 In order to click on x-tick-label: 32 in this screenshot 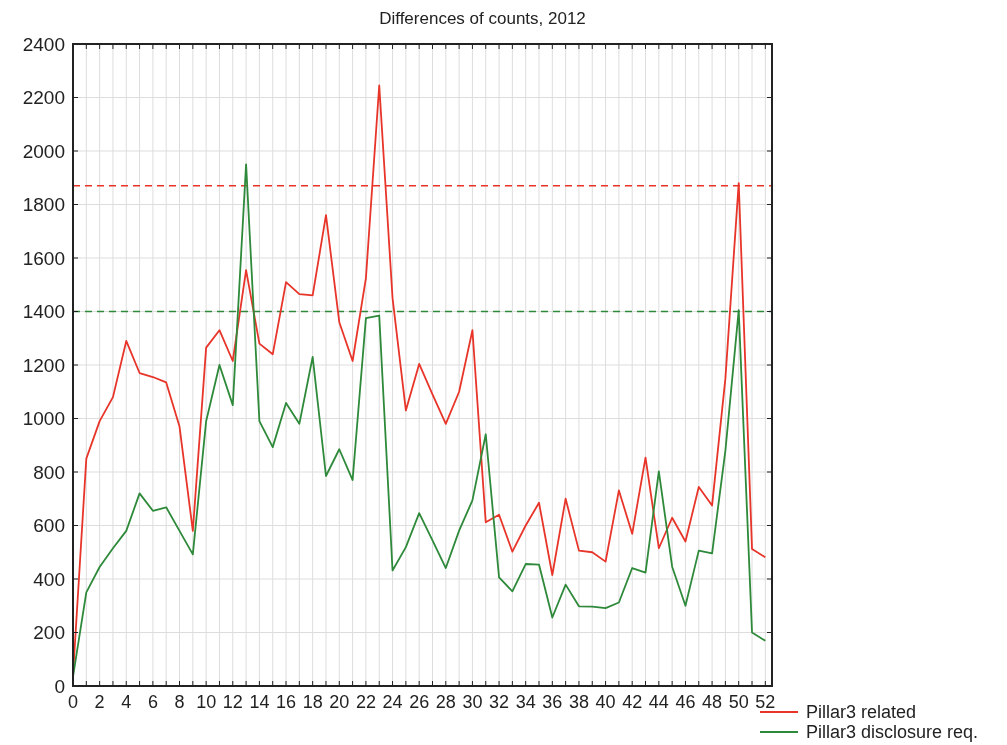, I will do `click(499, 702)`.